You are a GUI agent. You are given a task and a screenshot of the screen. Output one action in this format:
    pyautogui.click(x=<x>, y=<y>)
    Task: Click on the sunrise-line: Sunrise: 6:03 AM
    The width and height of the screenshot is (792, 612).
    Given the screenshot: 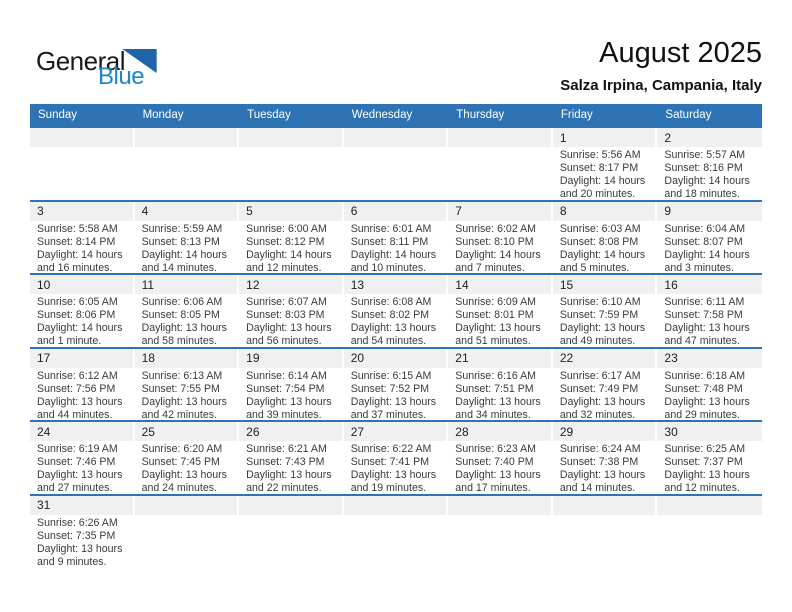 What is the action you would take?
    pyautogui.click(x=600, y=228)
    